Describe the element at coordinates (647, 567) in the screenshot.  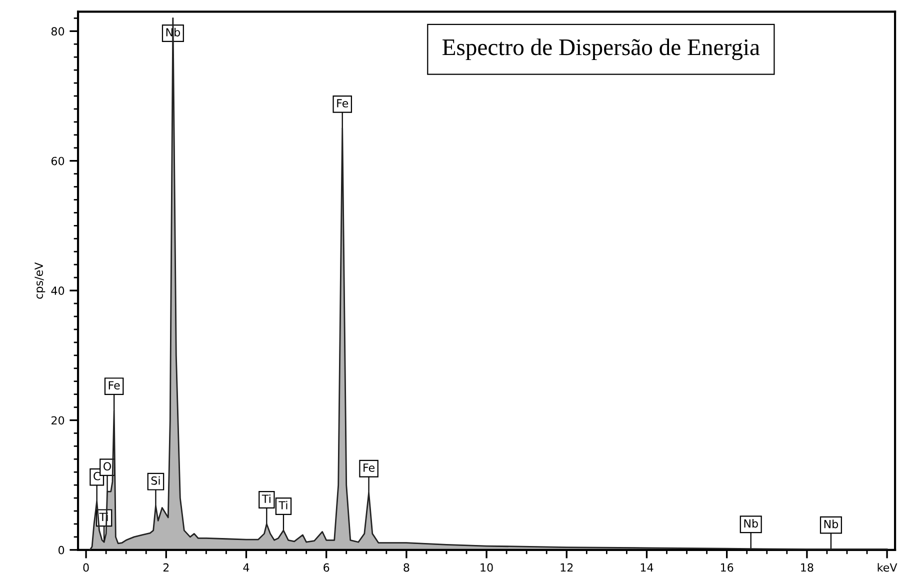
I see `x-tick-label: 14` at that location.